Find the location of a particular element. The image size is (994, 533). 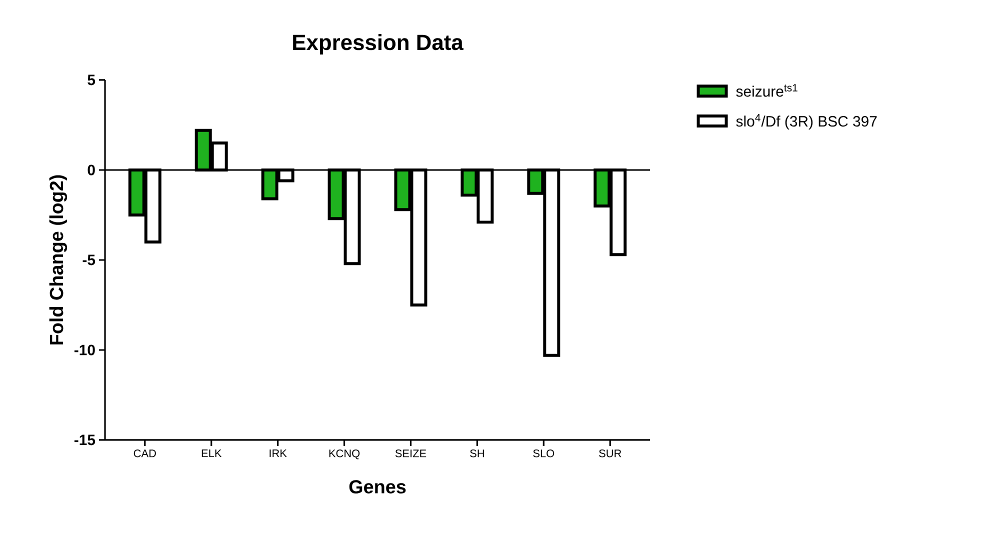

y-tick-label: -5 is located at coordinates (89, 260).